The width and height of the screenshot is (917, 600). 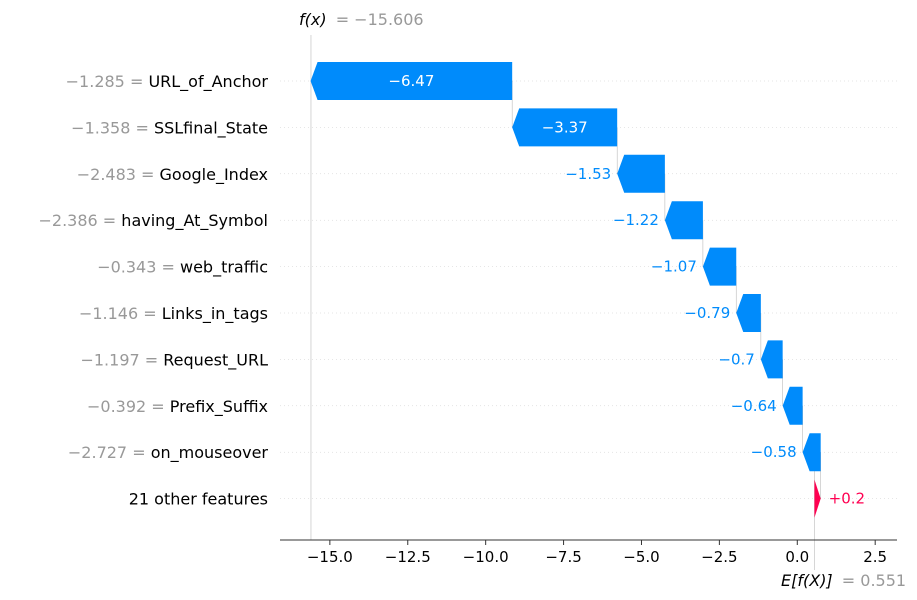 What do you see at coordinates (847, 499) in the screenshot?
I see `bar-value-label: +0.2` at bounding box center [847, 499].